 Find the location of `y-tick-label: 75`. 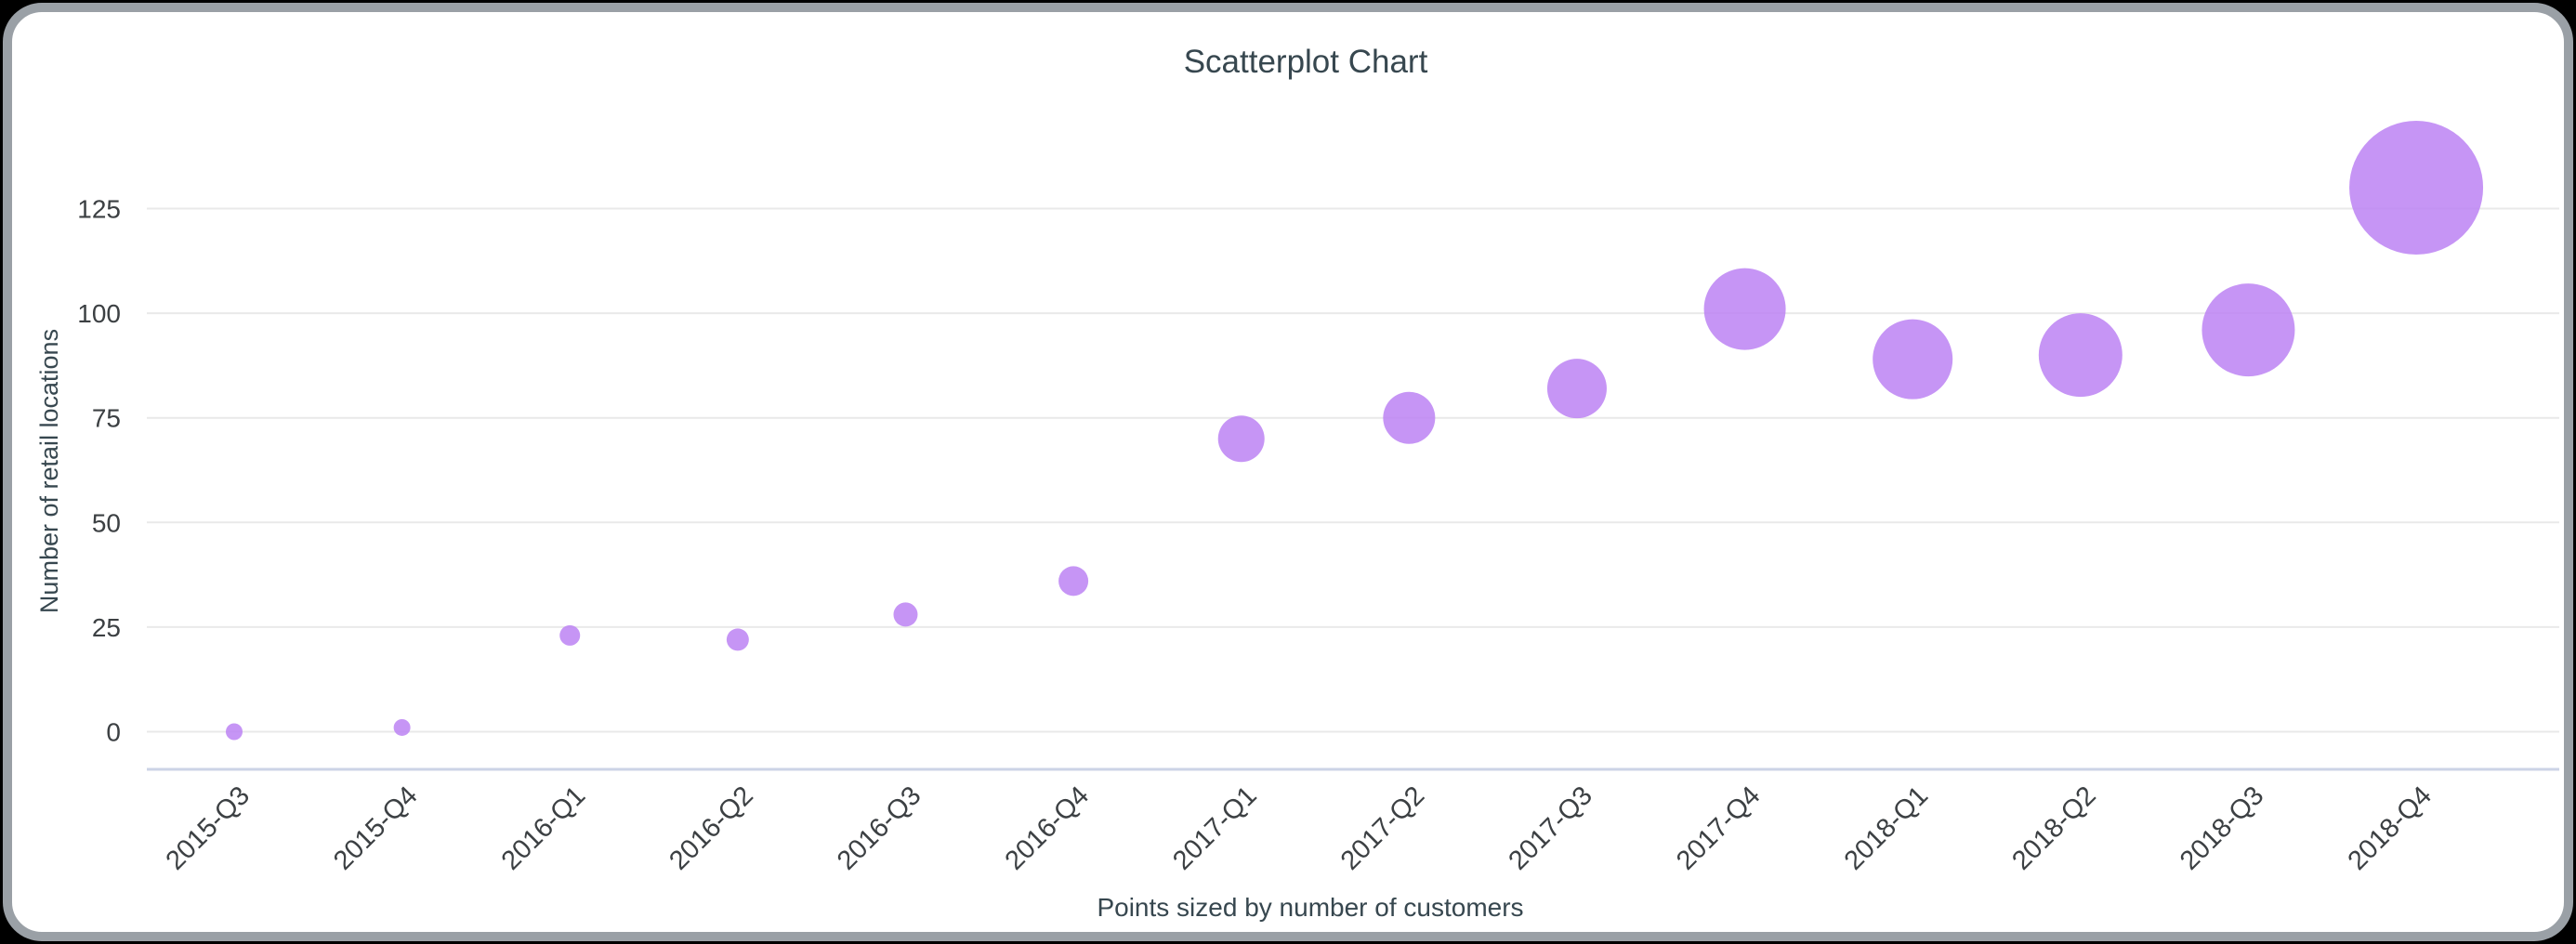

y-tick-label: 75 is located at coordinates (106, 418).